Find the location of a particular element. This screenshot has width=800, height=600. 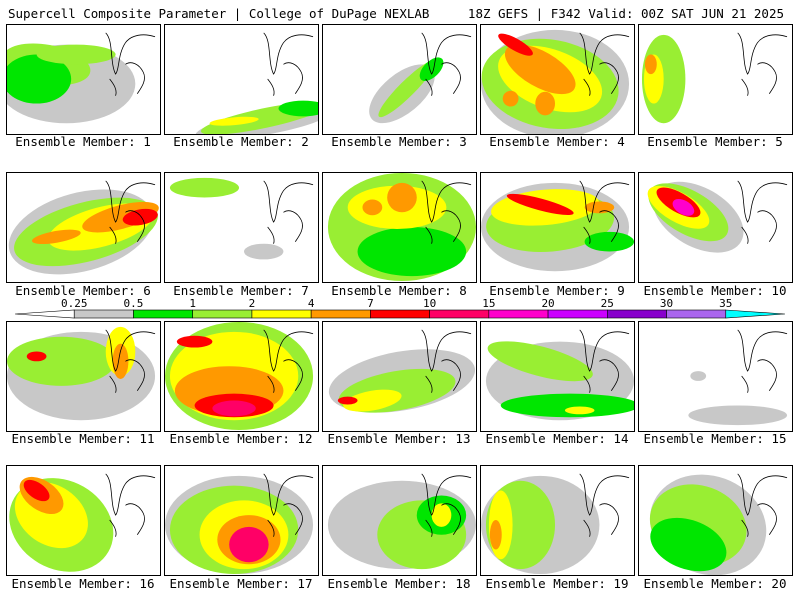

member-label: Ensemble Member: 16 is located at coordinates (83, 583).